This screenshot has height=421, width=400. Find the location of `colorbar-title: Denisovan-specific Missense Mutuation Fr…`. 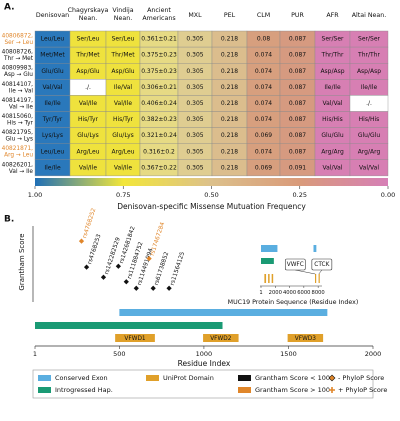

colorbar-title: Denisovan-specific Missense Mutuation Fr… is located at coordinates (211, 206).